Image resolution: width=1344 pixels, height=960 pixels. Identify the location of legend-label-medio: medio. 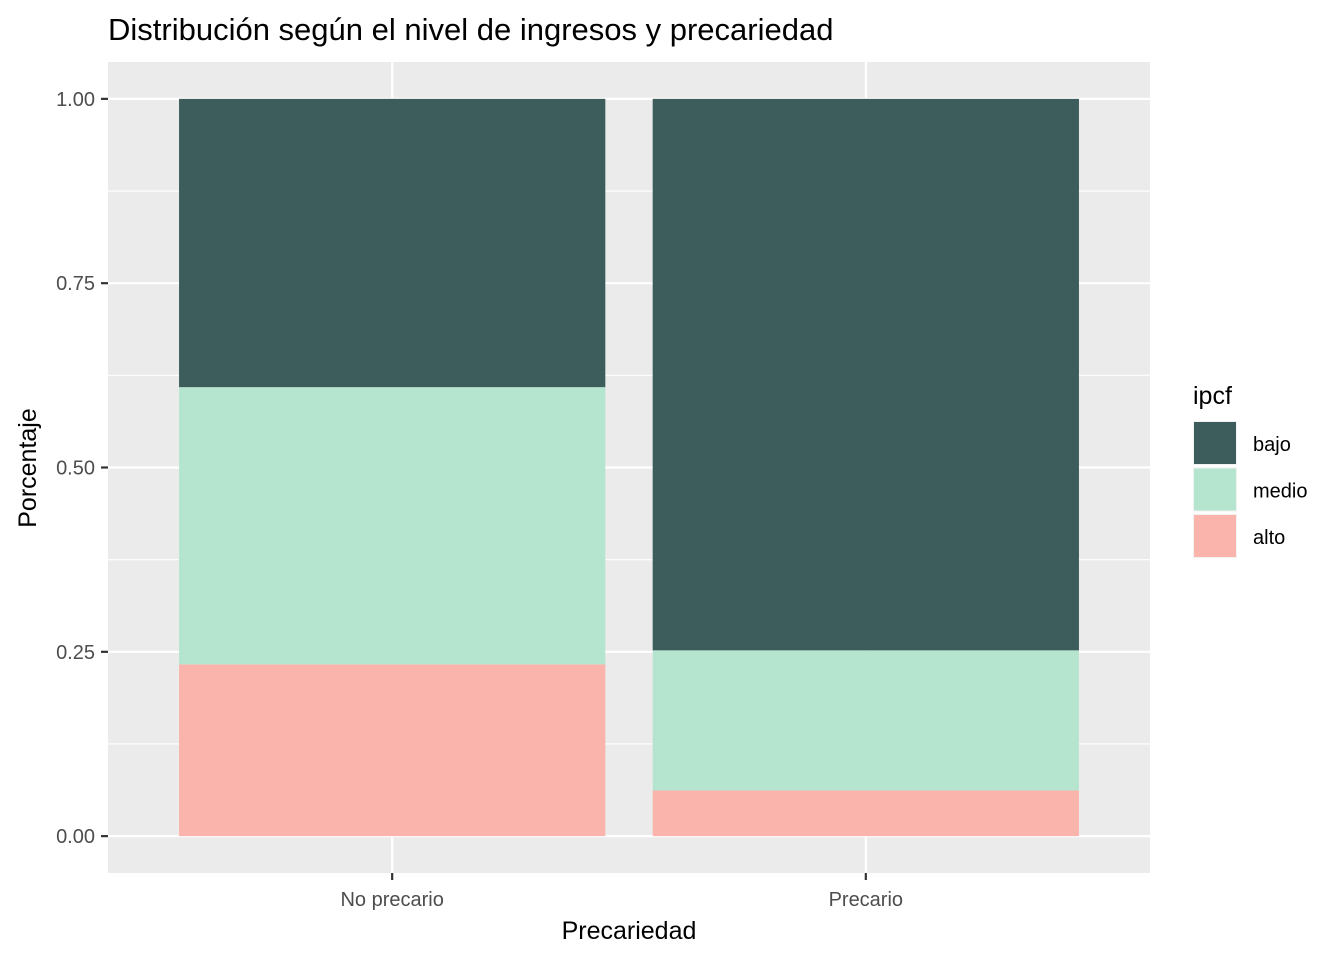
(1280, 492).